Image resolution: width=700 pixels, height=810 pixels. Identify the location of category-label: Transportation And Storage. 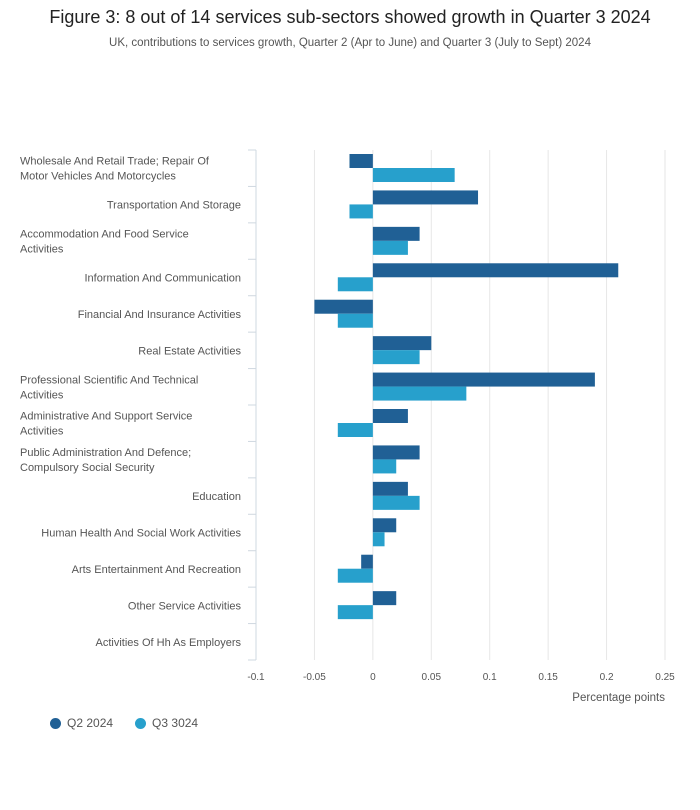
(174, 206).